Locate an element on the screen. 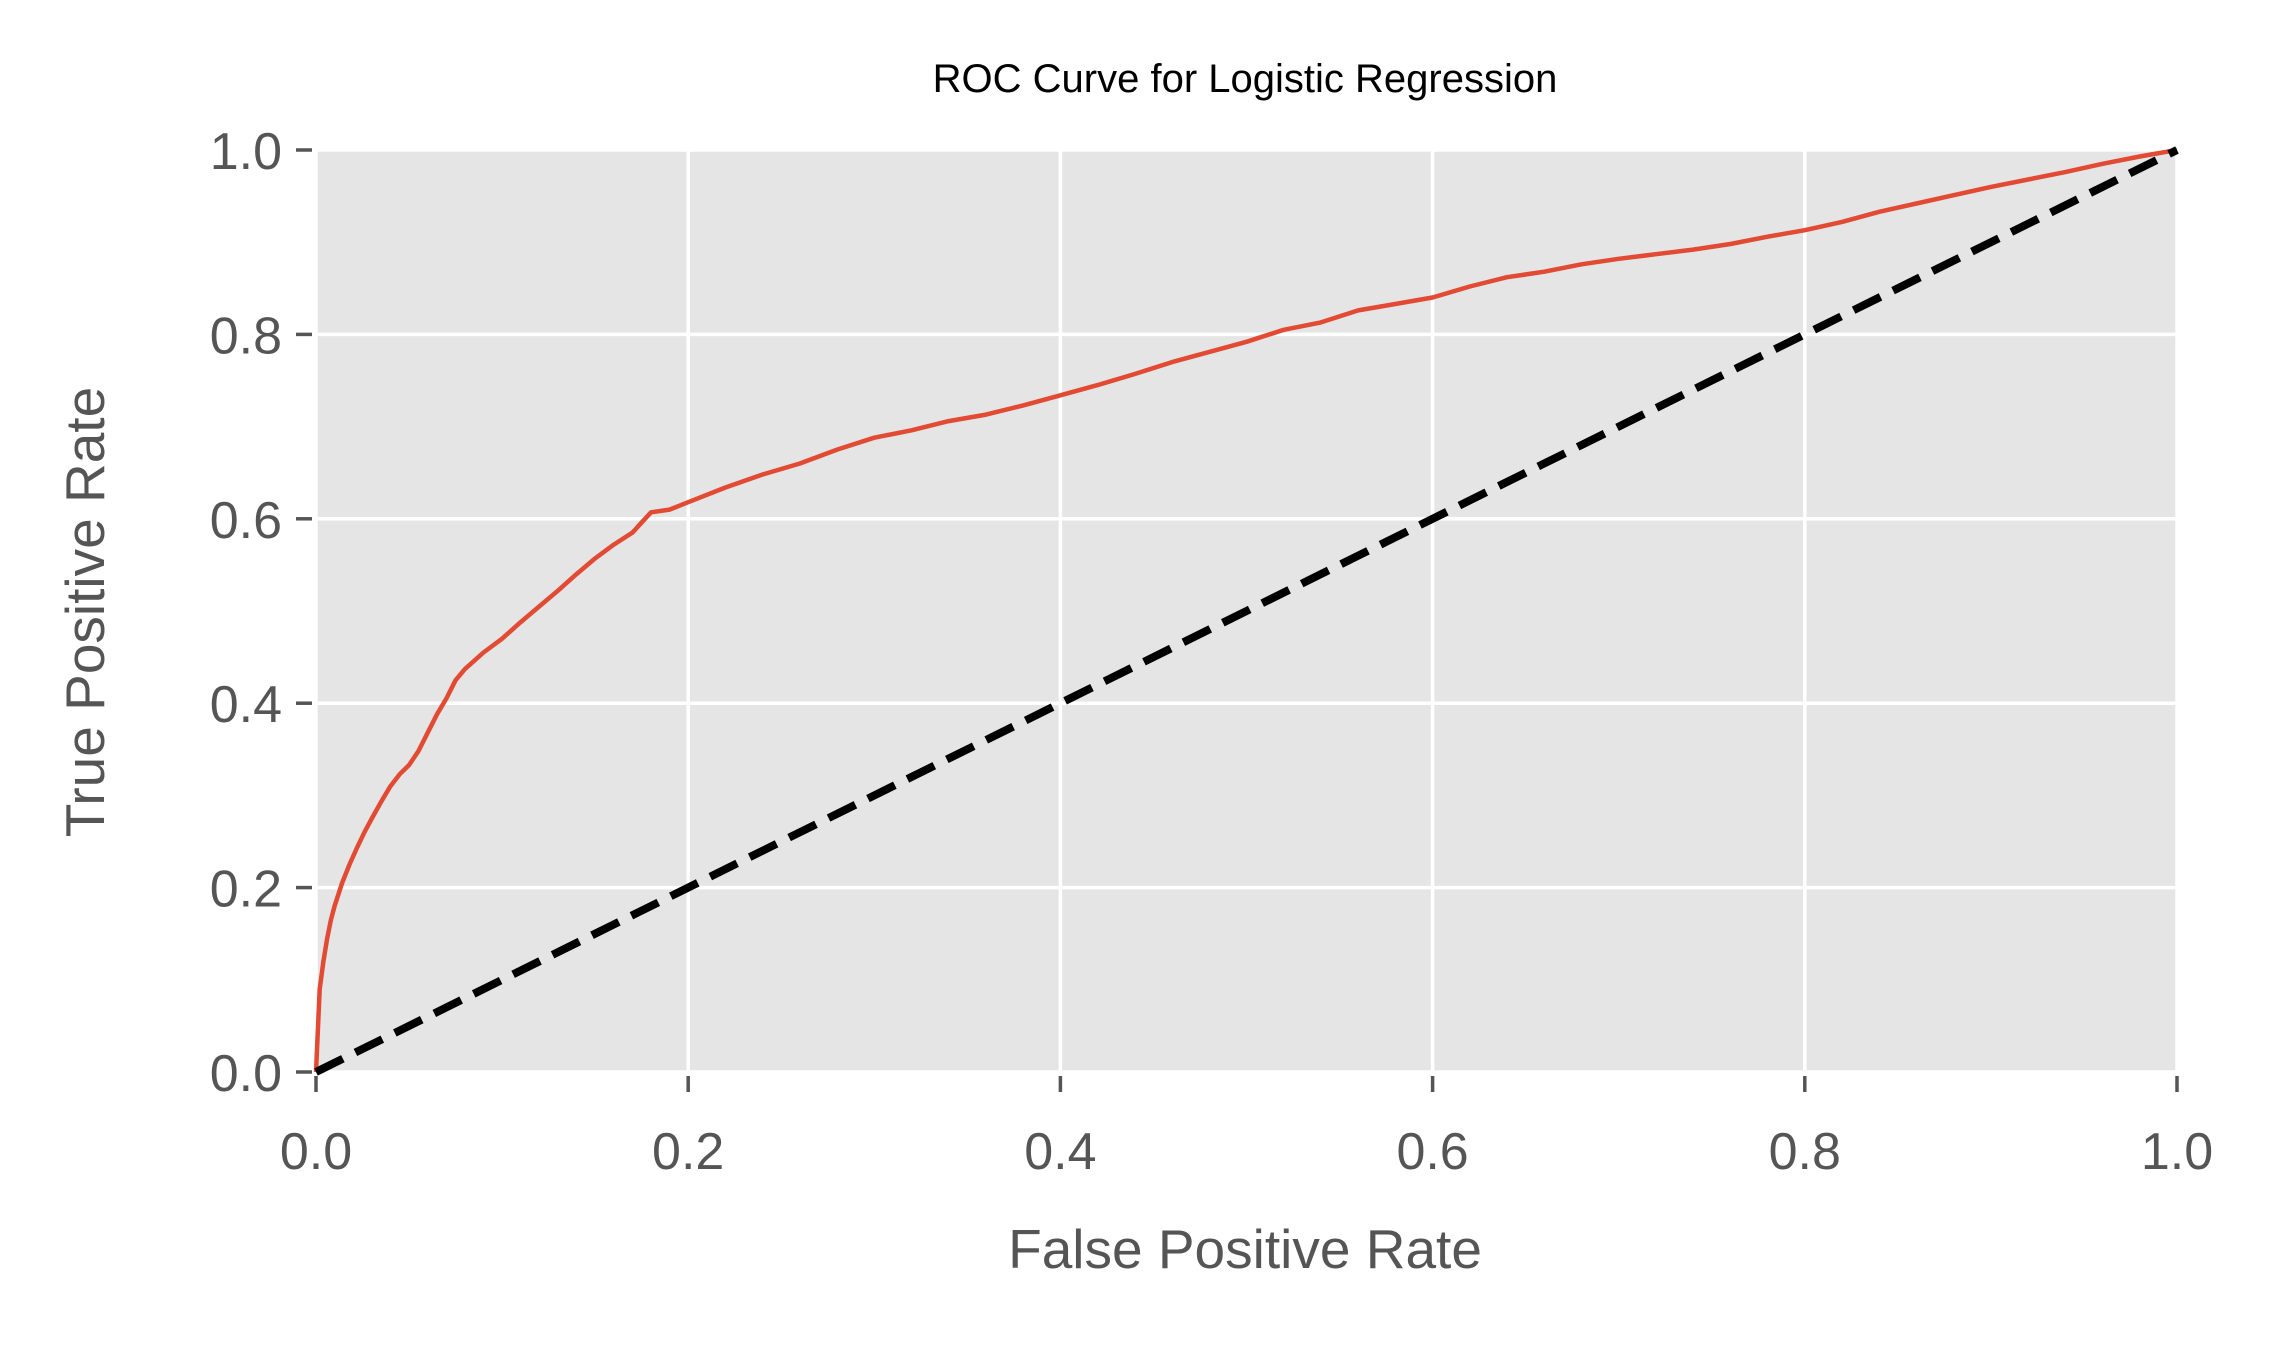 Image resolution: width=2277 pixels, height=1356 pixels. y-tick-label: 0.0 is located at coordinates (246, 1074).